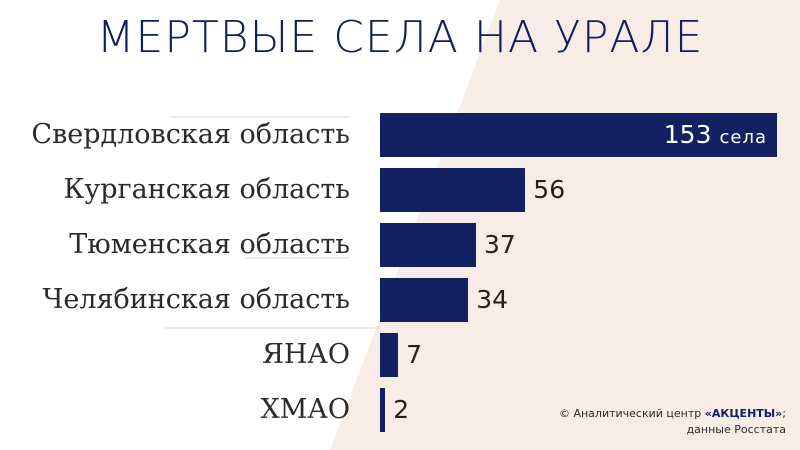  I want to click on credit-line-1: © Аналитический центр «АКЦЕНТЫ»;, so click(672, 414).